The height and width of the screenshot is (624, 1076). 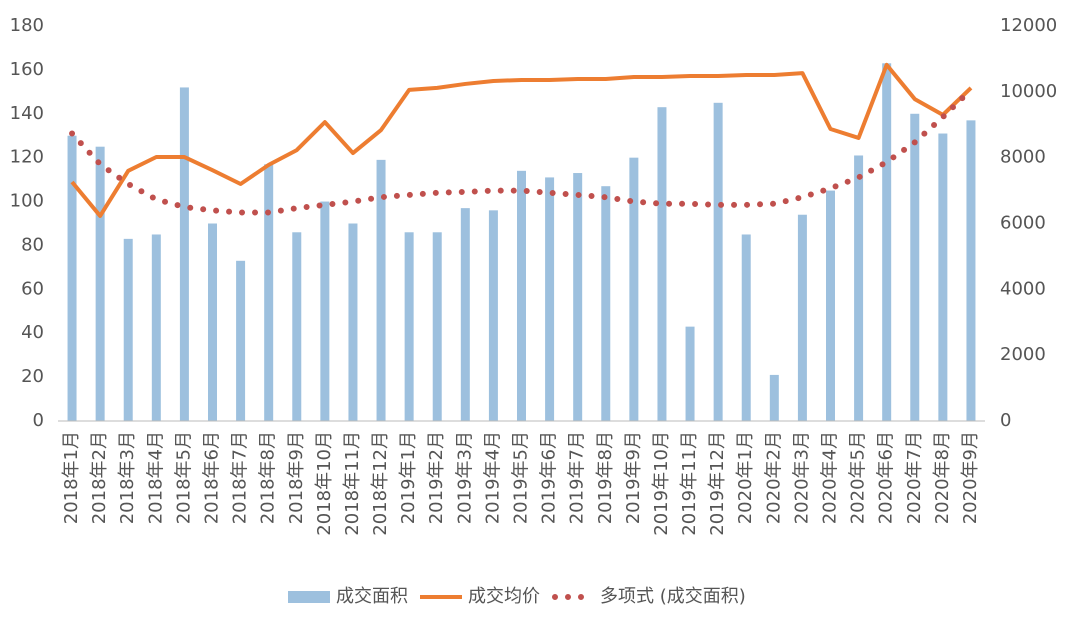 I want to click on x-tick-label: 2018年3月, so click(x=127, y=477).